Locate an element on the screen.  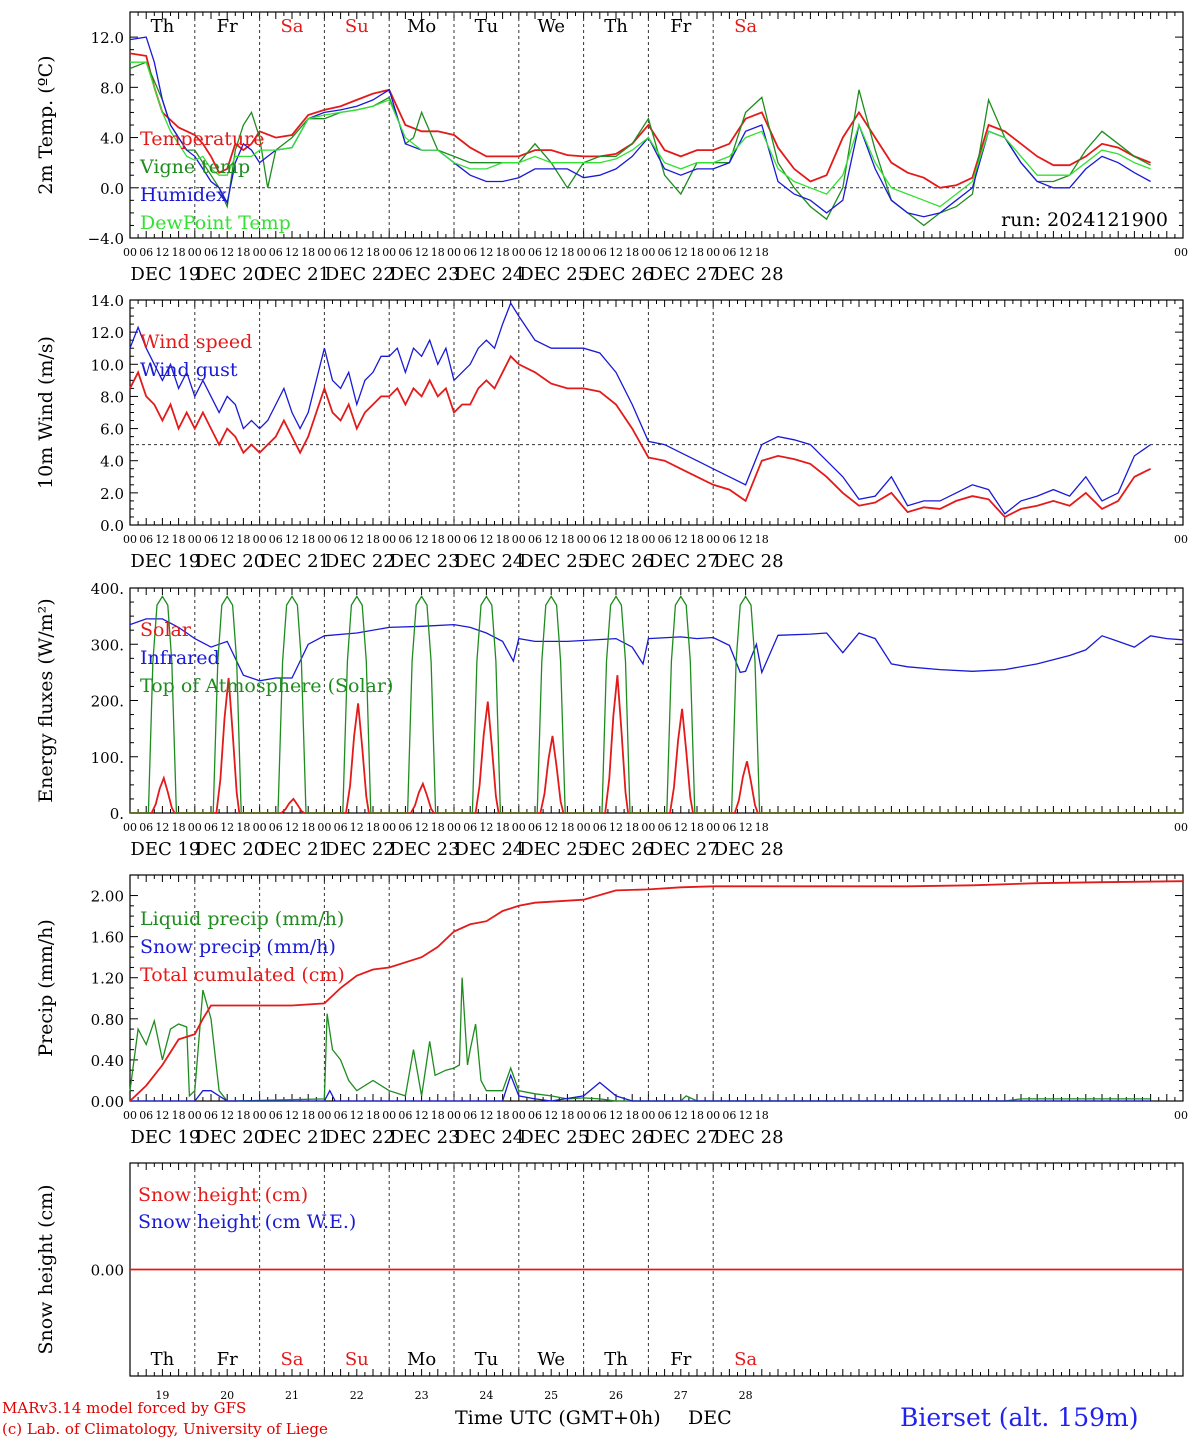
y-tick-label: 14.0 is located at coordinates (107, 301).